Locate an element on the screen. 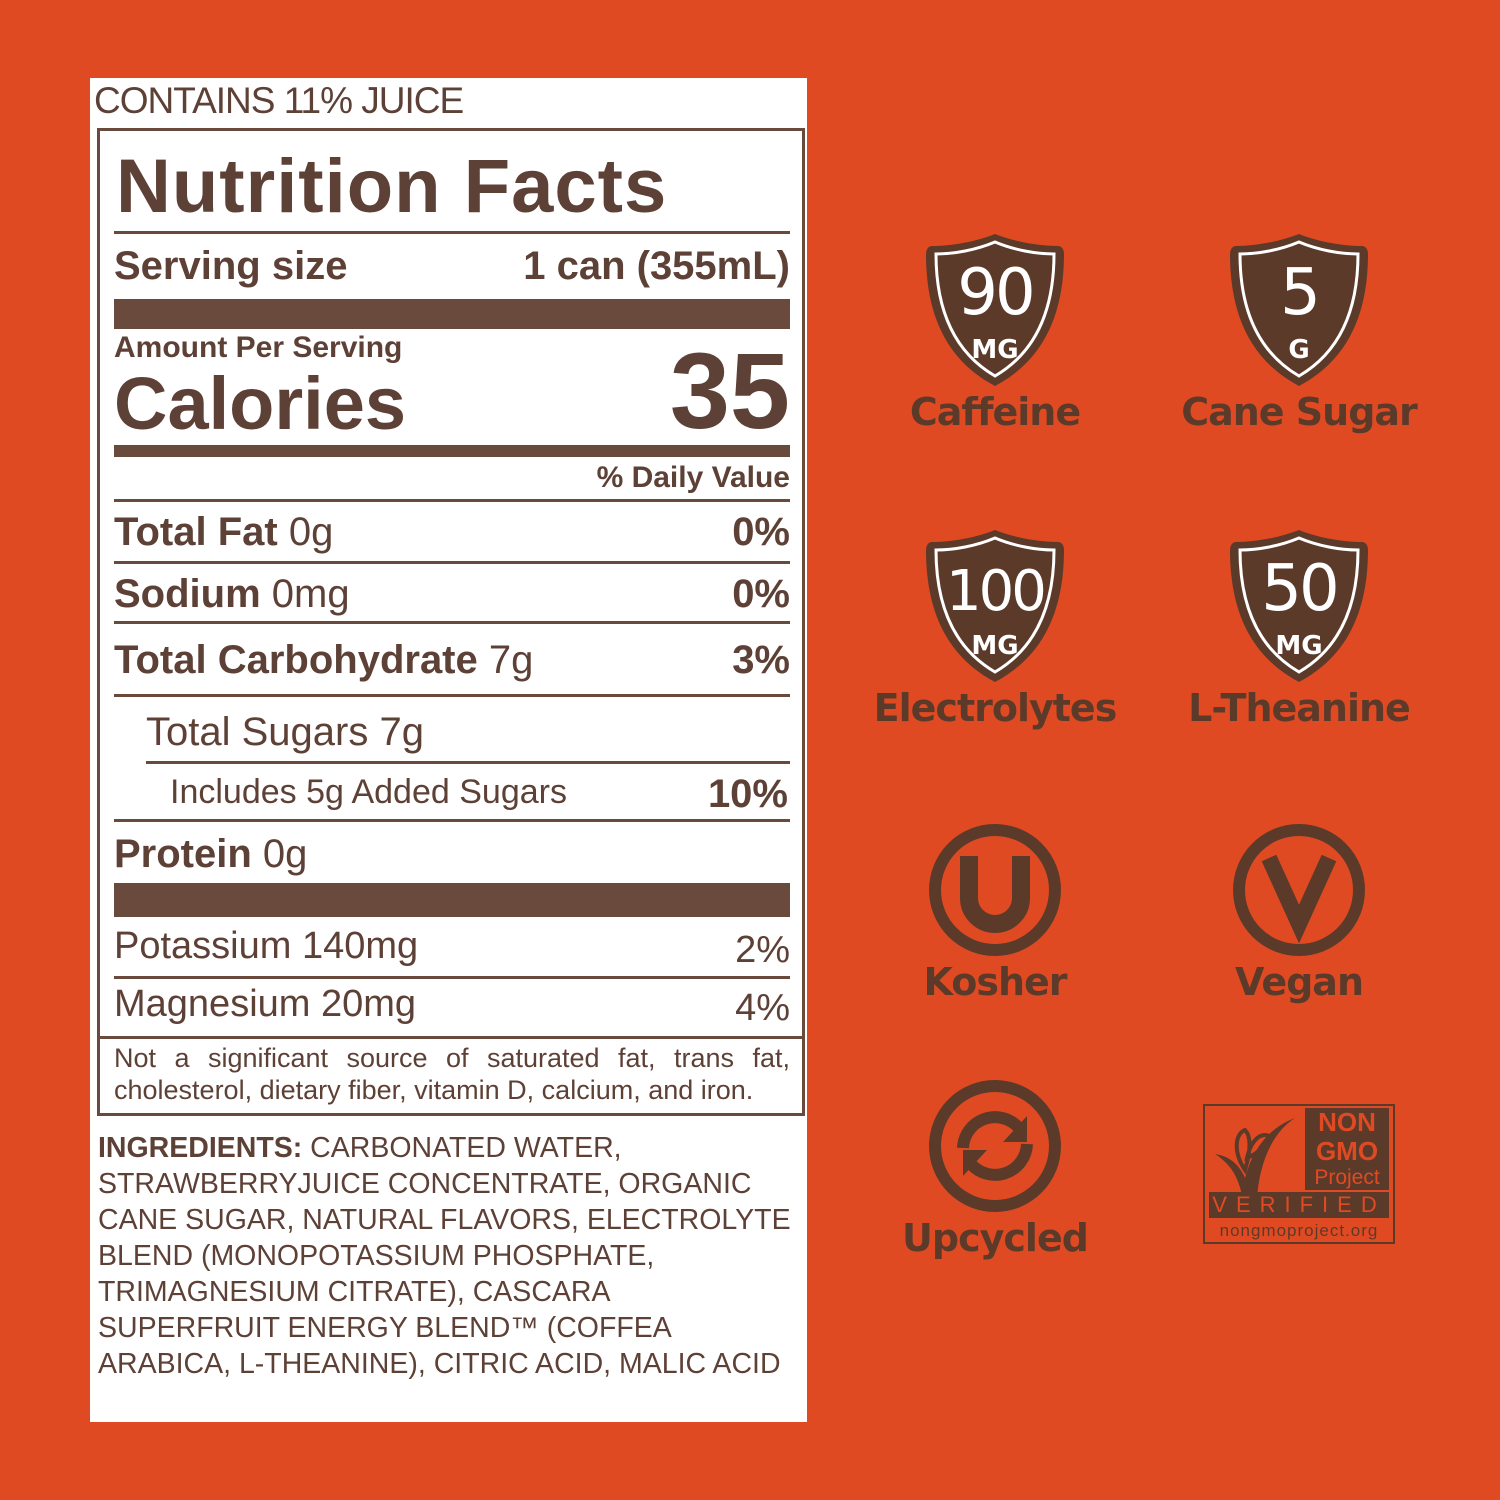  row-sodium: Sodium 0mg is located at coordinates (232, 594).